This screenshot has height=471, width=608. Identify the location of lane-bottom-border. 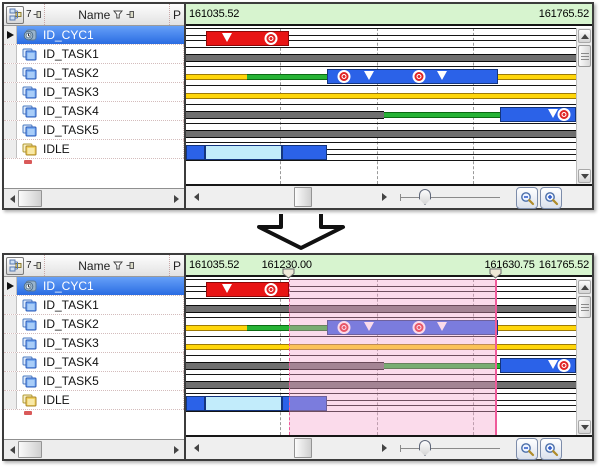
(381, 160).